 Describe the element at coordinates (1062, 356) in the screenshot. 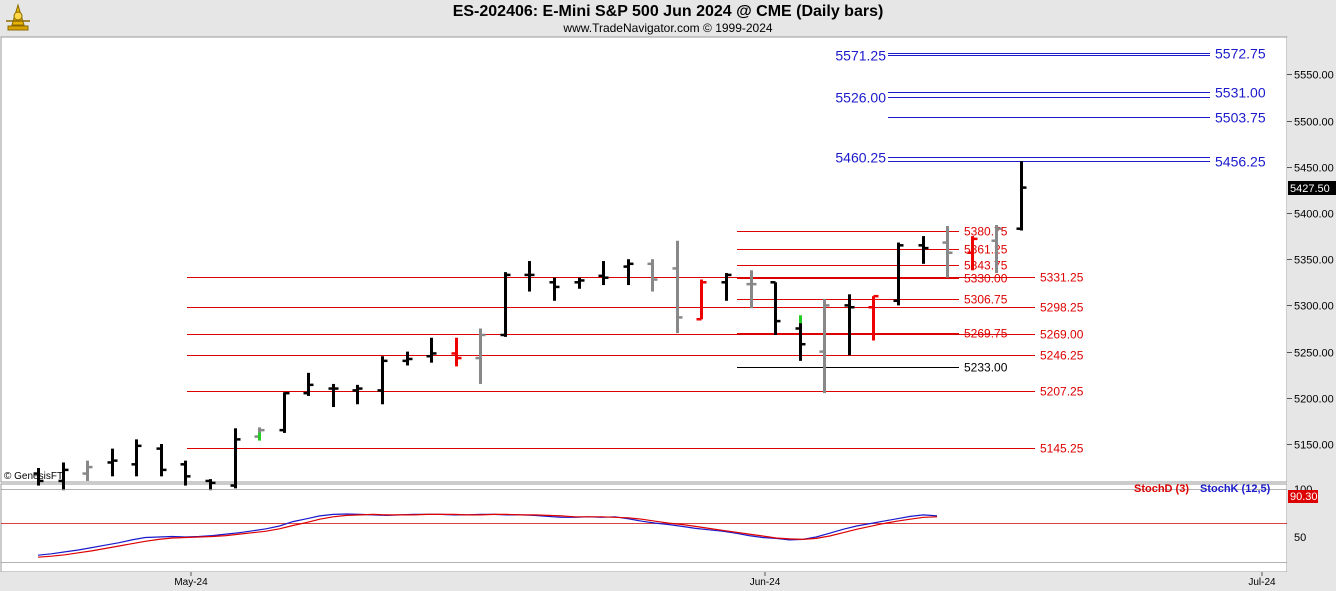

I see `level-label-5246.25: 5246.25` at that location.